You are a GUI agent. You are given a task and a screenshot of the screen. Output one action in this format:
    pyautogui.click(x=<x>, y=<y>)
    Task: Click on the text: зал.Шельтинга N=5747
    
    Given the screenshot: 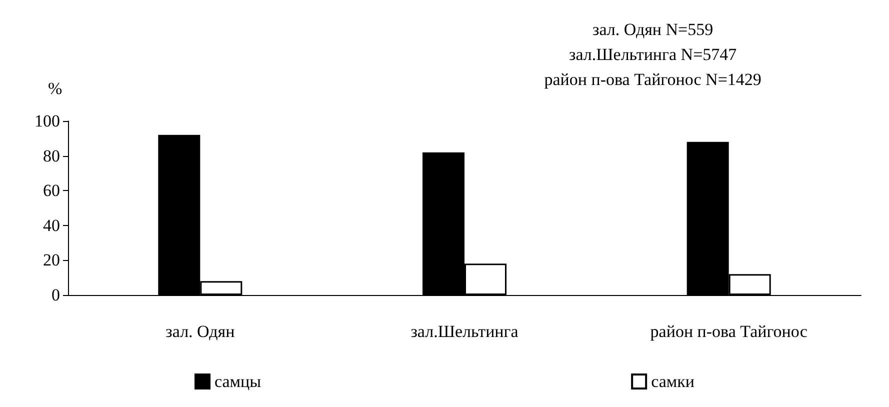 What is the action you would take?
    pyautogui.click(x=653, y=54)
    